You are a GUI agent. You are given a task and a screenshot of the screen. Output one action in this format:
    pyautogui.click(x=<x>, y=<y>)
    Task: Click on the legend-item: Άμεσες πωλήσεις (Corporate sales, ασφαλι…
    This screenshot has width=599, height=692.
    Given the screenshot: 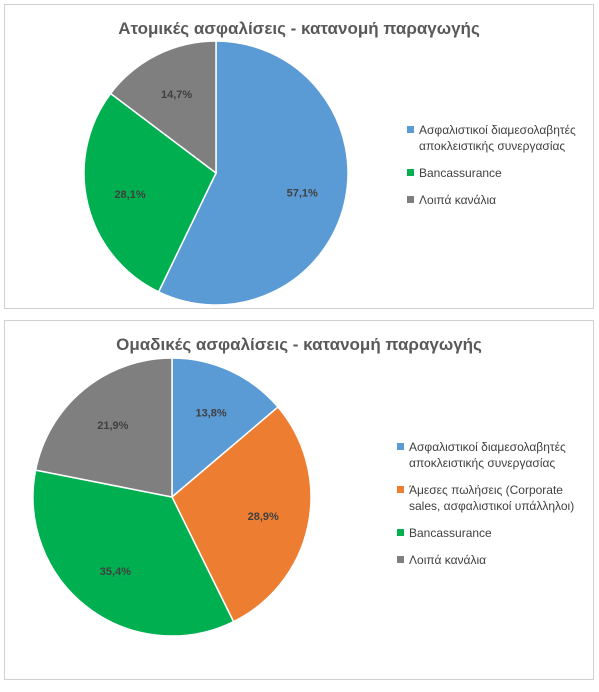 What is the action you would take?
    pyautogui.click(x=494, y=498)
    